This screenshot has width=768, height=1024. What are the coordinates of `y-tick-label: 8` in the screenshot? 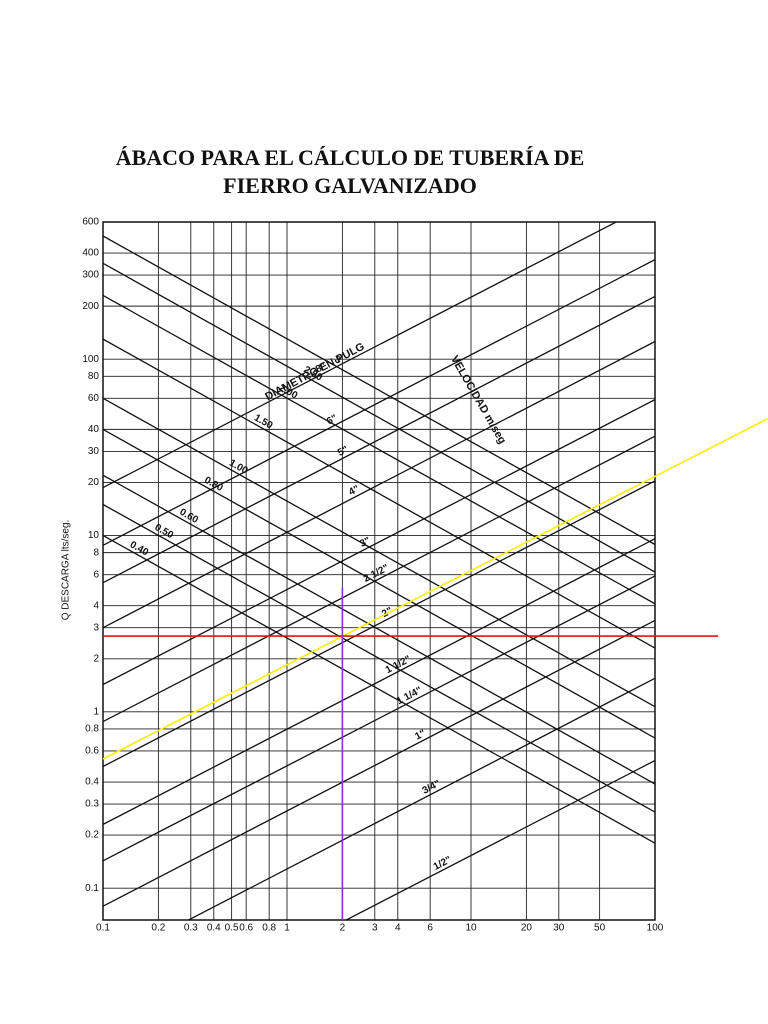 It's located at (96, 552).